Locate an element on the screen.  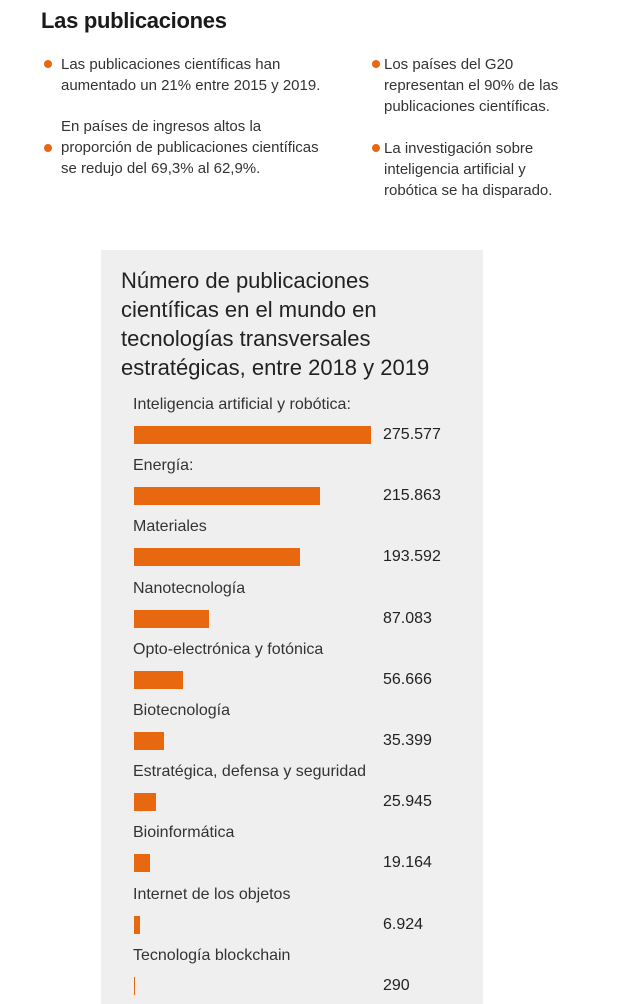
category-label: Opto-electrónica y fotónica is located at coordinates (228, 649).